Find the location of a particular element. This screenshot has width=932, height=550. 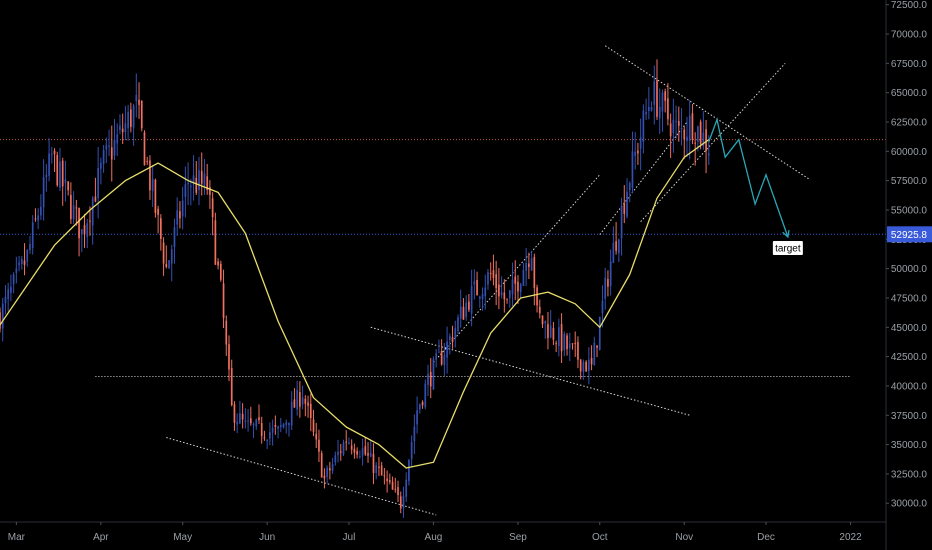

price-tick-label: 67500.0 is located at coordinates (909, 64).